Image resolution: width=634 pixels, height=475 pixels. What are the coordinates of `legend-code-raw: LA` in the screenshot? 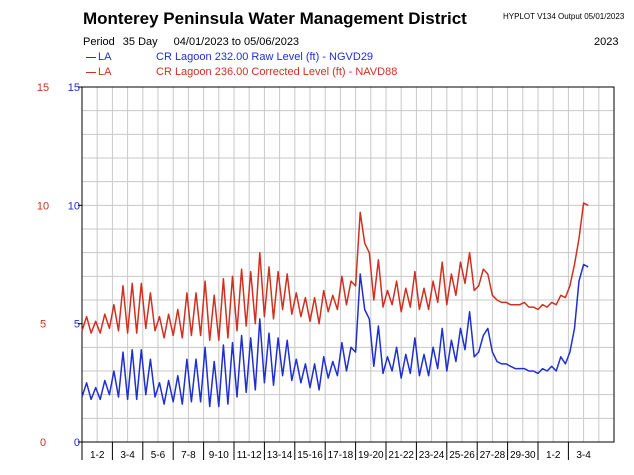 It's located at (105, 57).